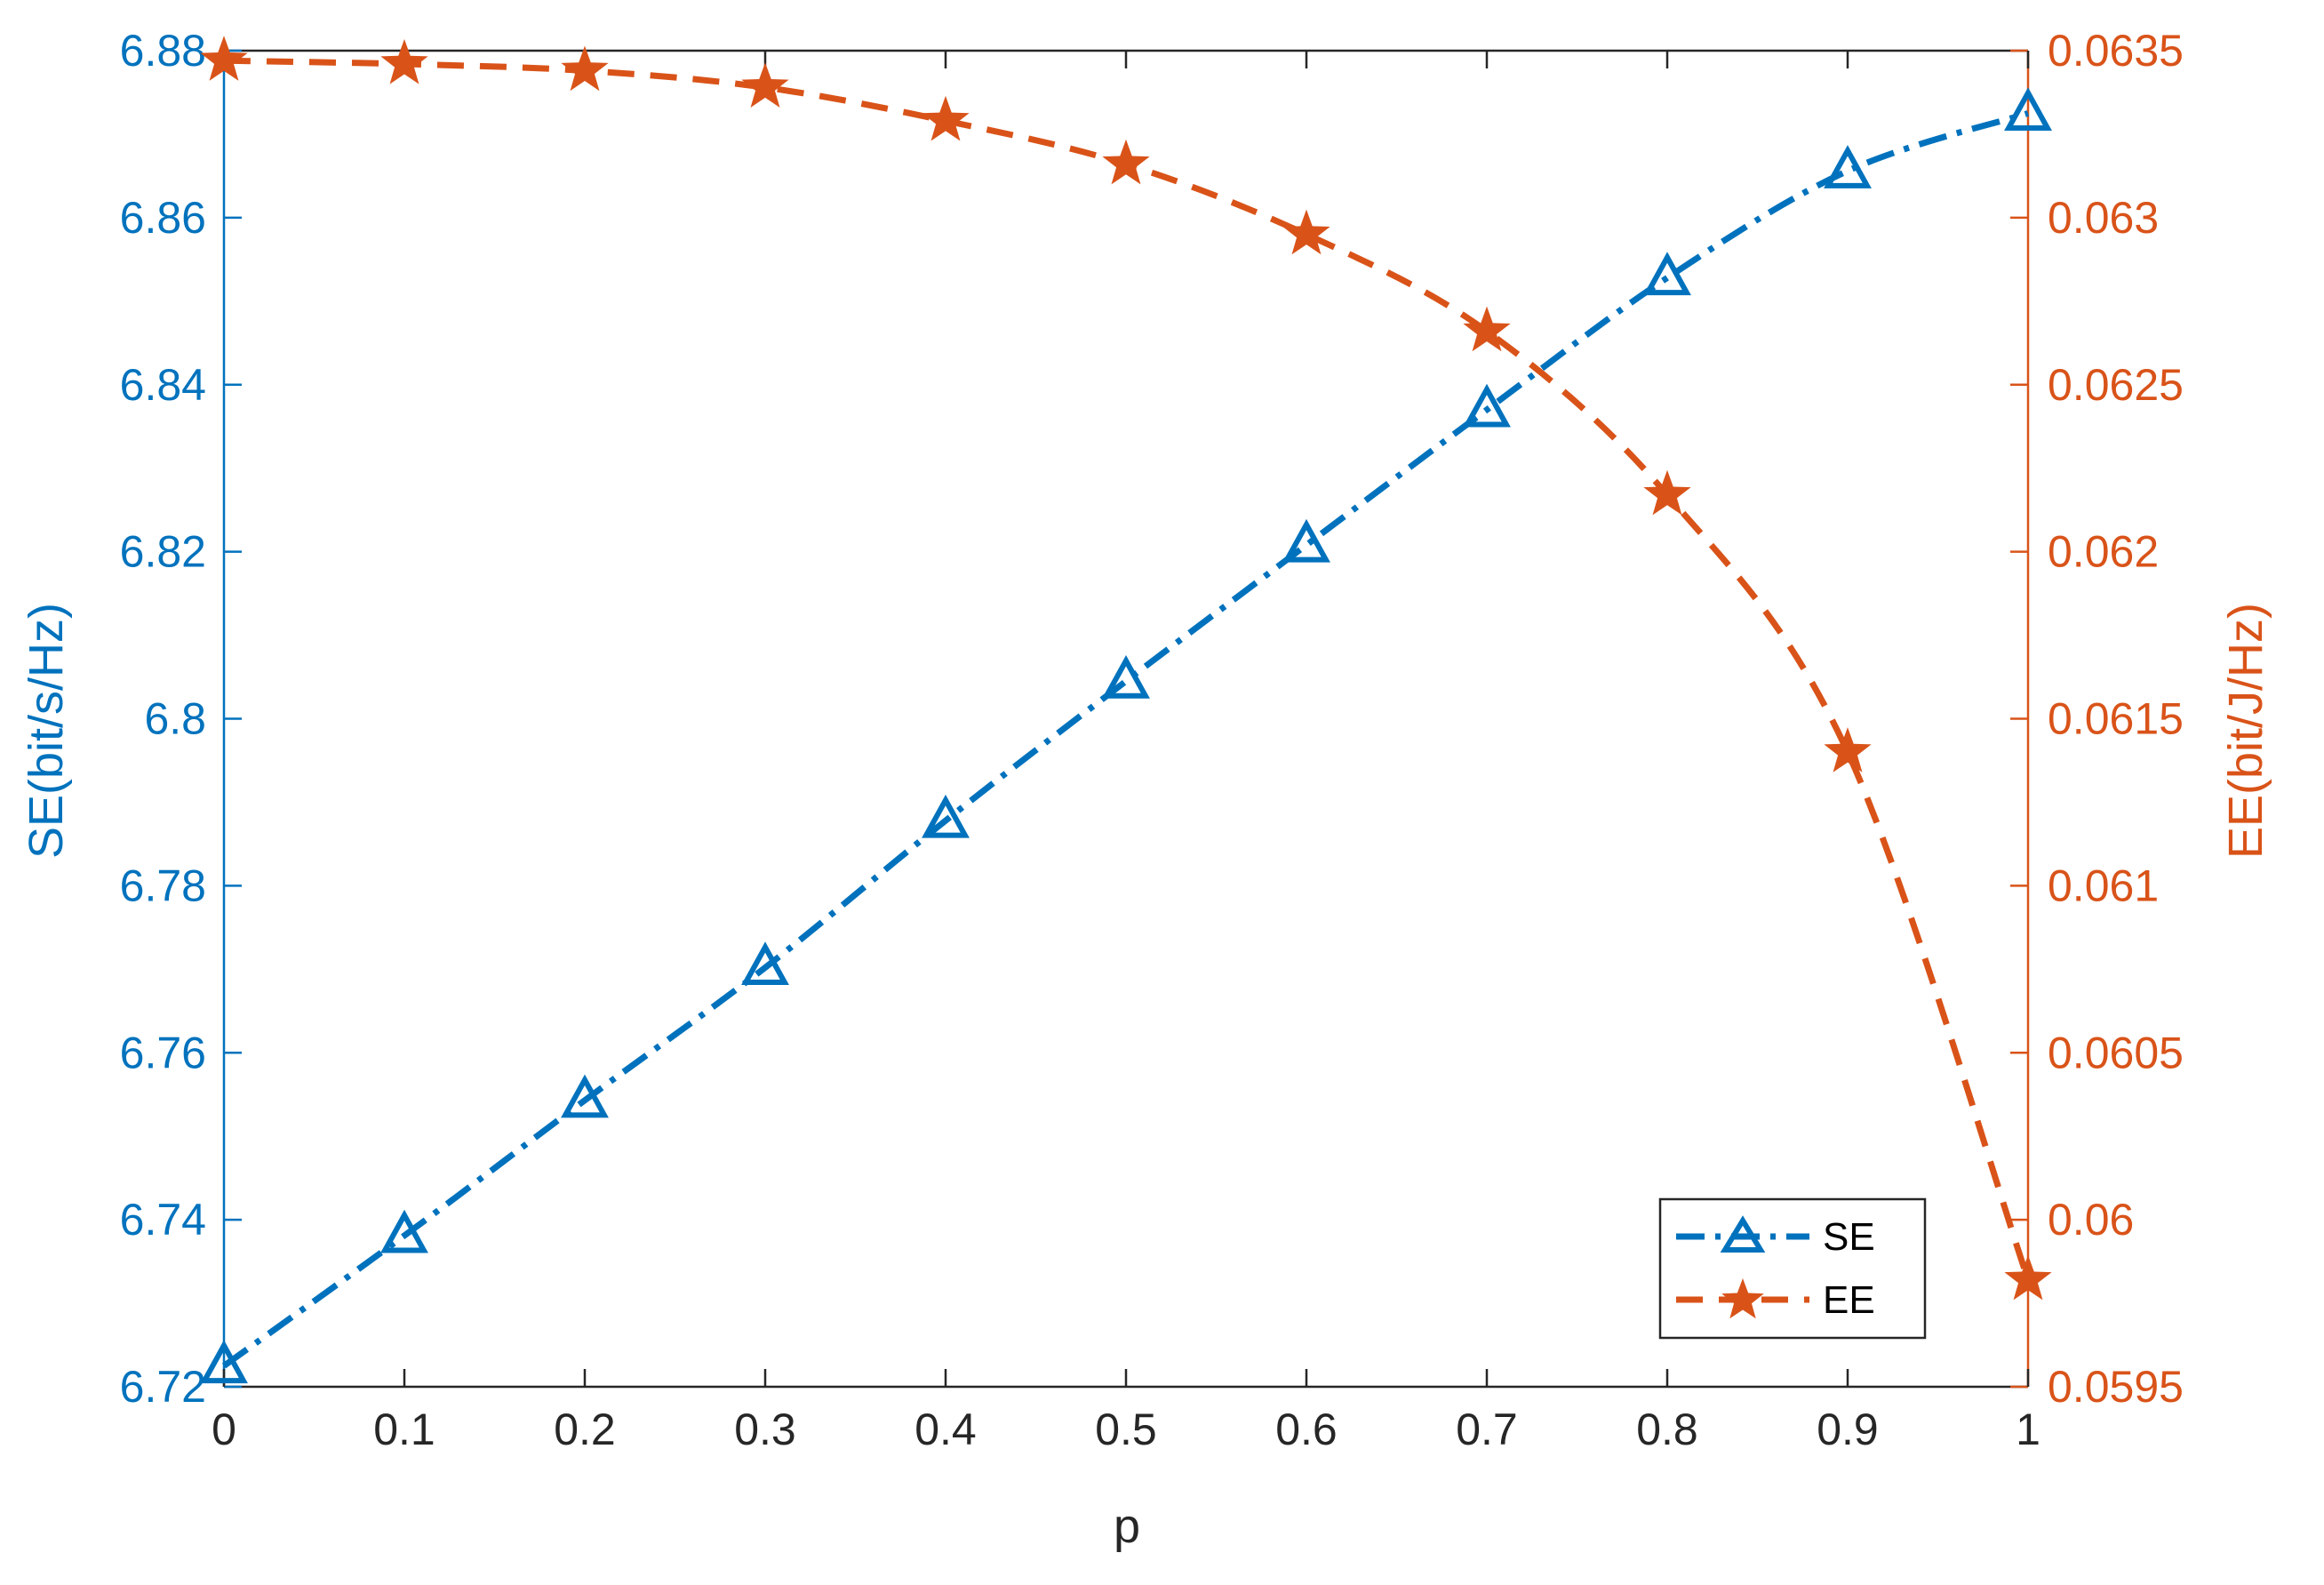  Describe the element at coordinates (163, 1052) in the screenshot. I see `left-tick-label: 6.76` at that location.